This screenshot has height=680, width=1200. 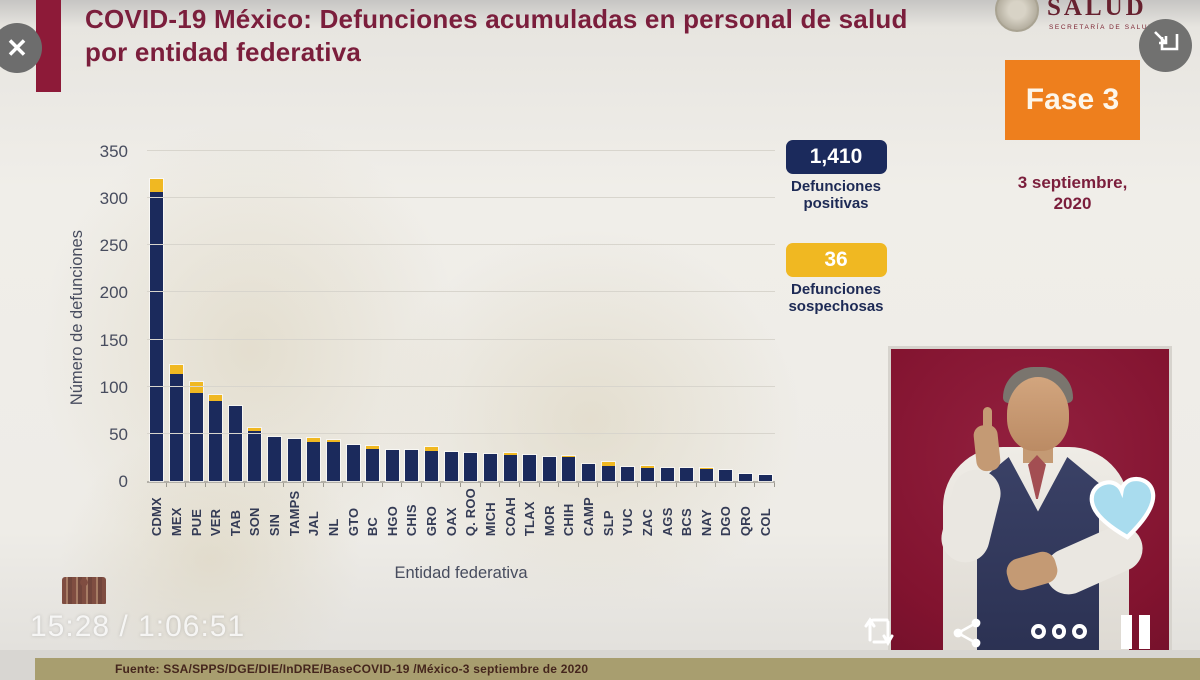 What do you see at coordinates (314, 509) in the screenshot?
I see `x-cell-JAL: JAL` at bounding box center [314, 509].